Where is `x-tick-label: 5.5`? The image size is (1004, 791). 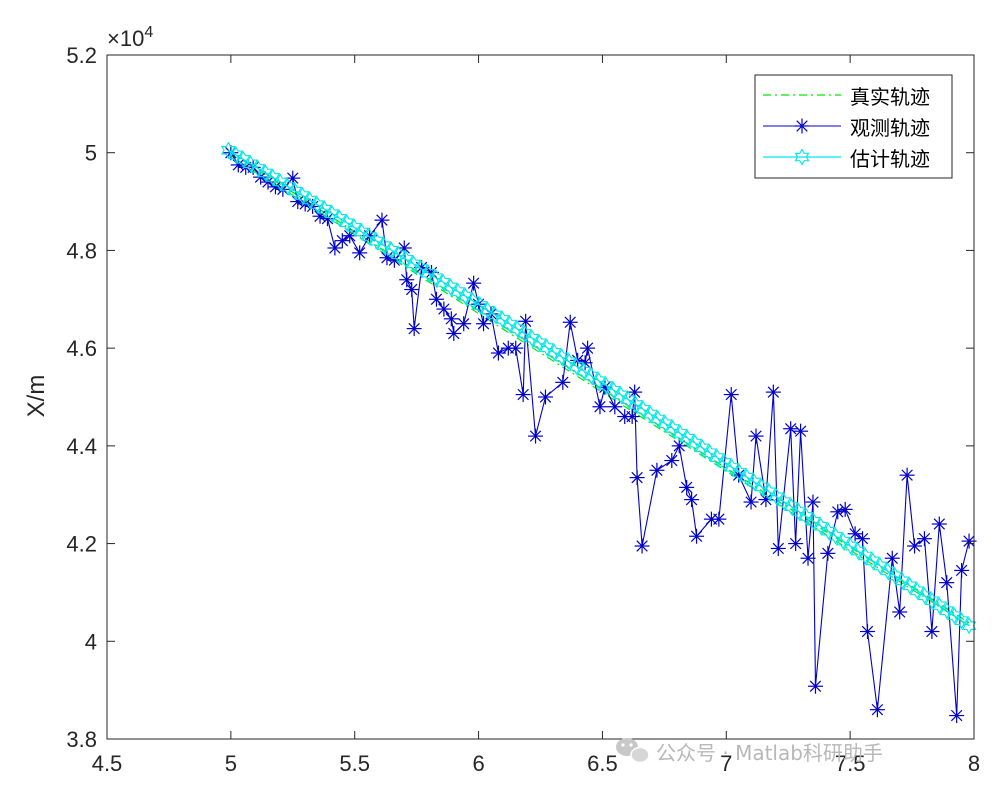
x-tick-label: 5.5 is located at coordinates (354, 763).